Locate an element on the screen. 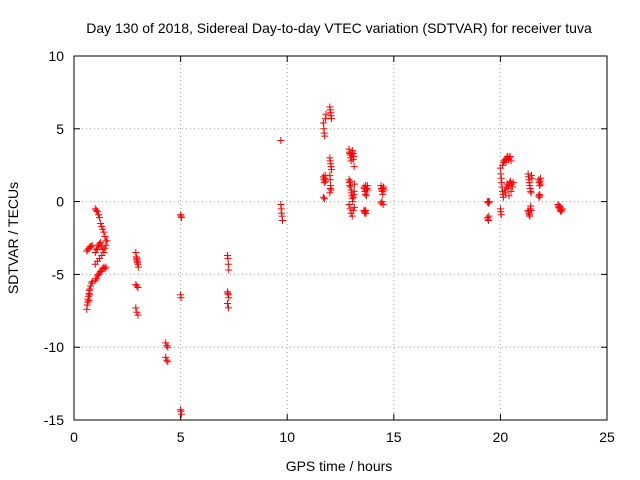  y-axis-label: SDTVAR / TECUs is located at coordinates (13, 238).